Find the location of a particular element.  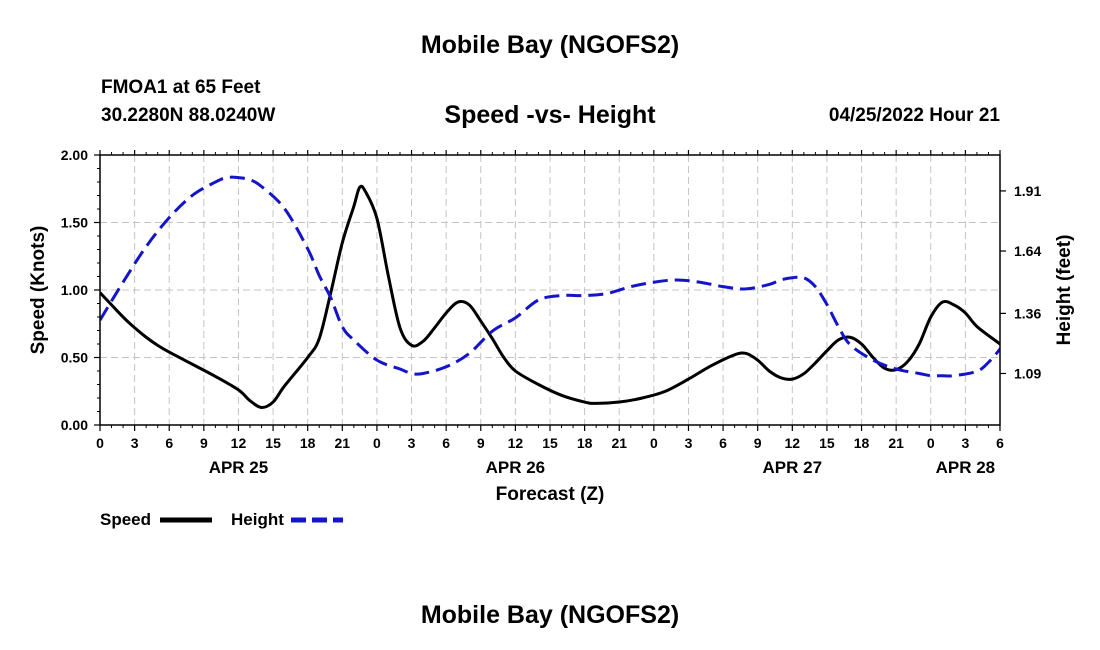

y2-axis-title: Height (feet) is located at coordinates (1064, 290).